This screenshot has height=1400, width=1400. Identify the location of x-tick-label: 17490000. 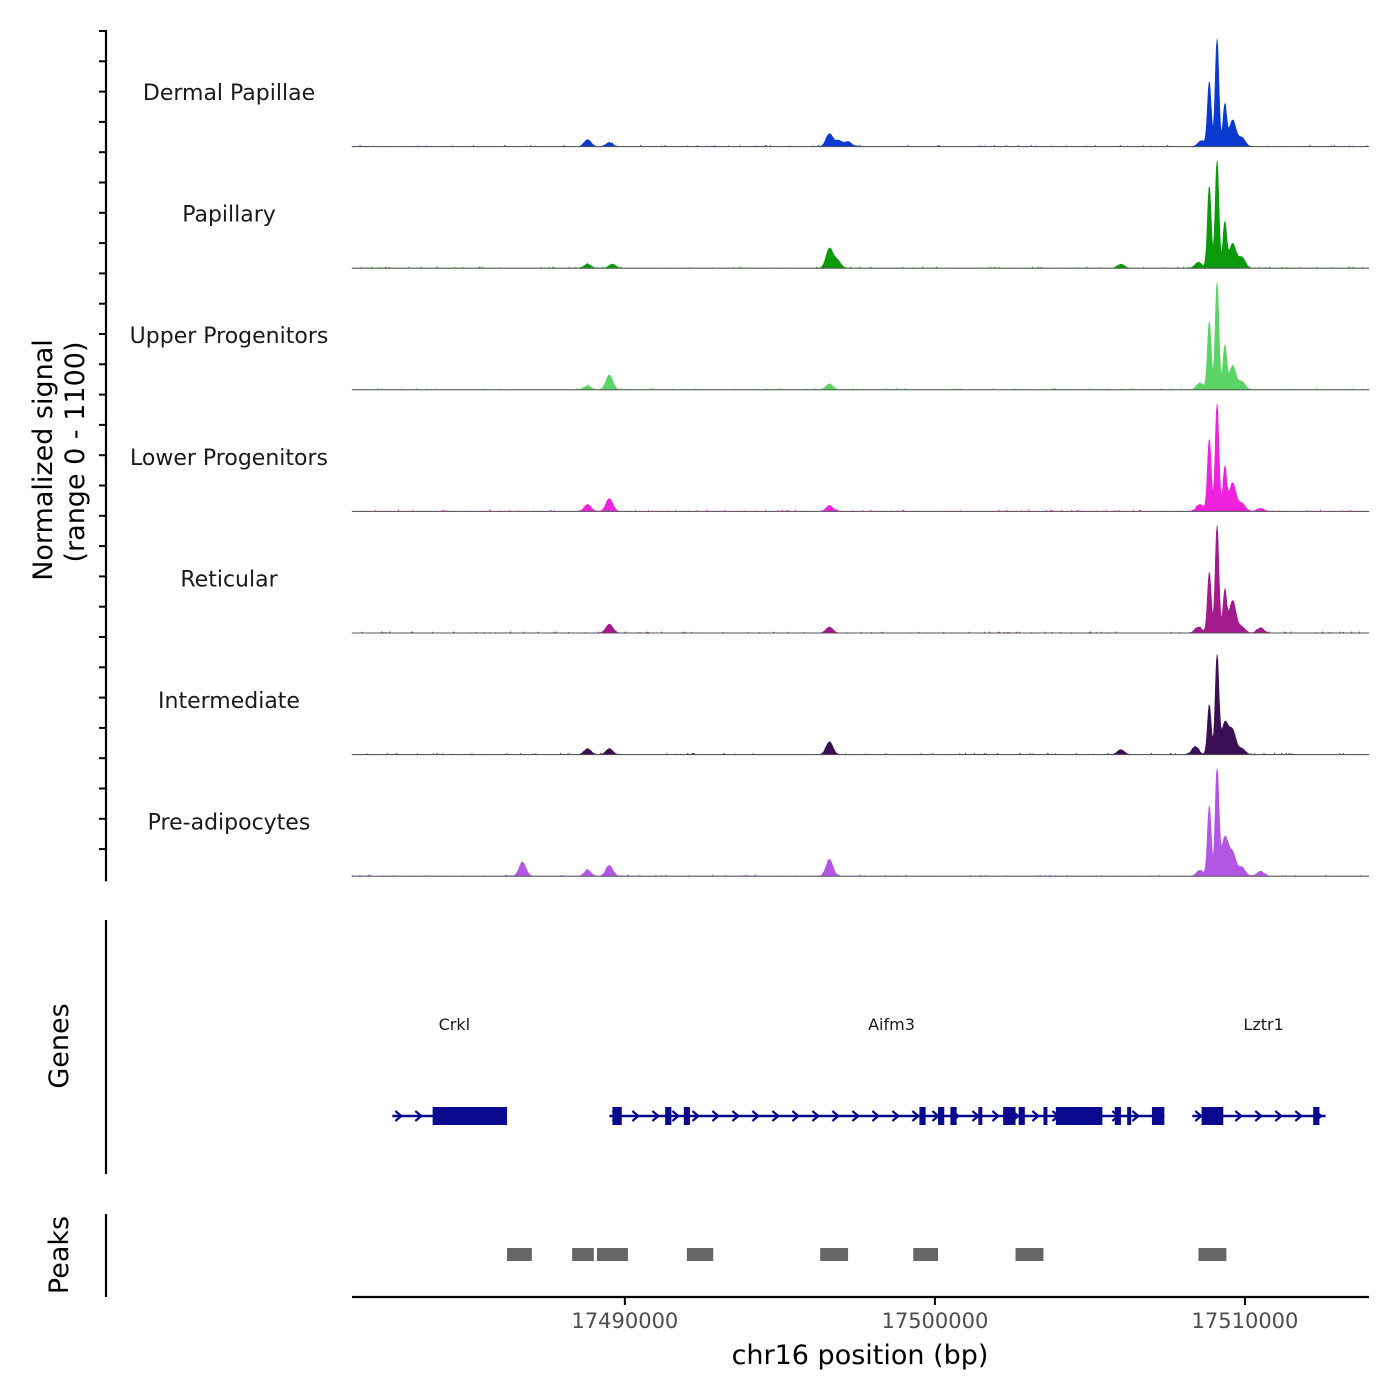
(624, 1321).